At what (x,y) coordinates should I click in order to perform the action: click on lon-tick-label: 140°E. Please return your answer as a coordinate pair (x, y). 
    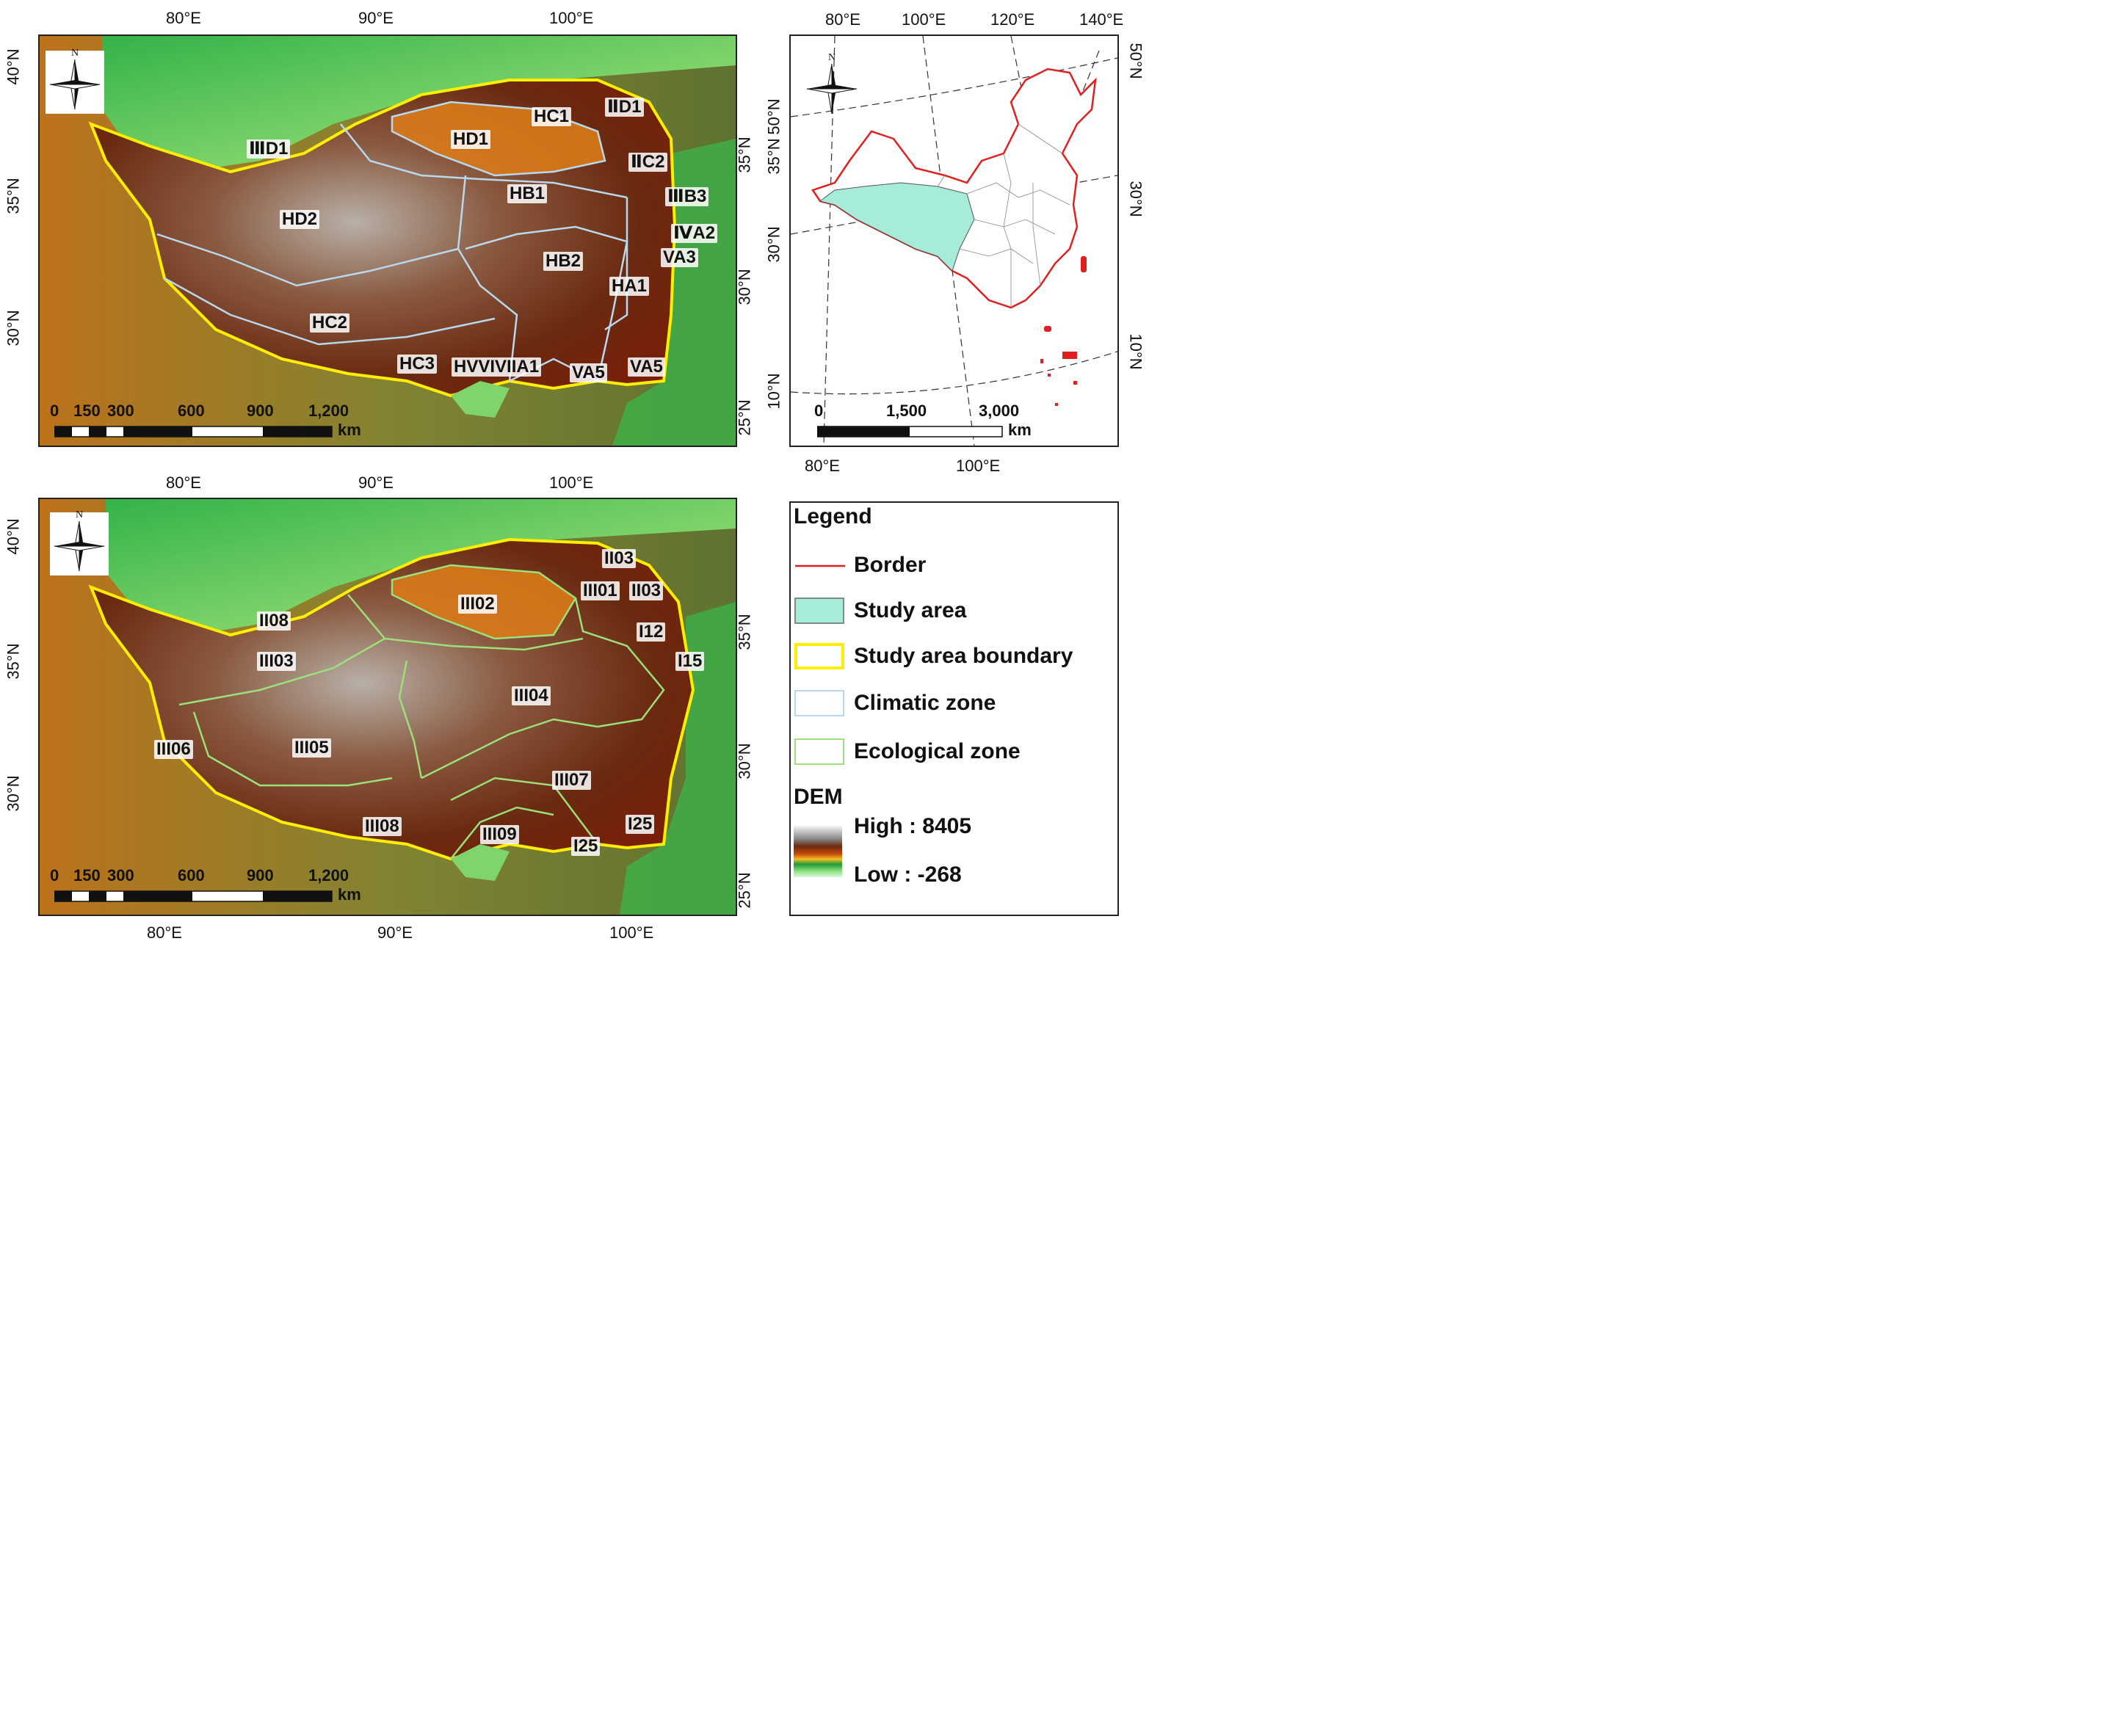
    Looking at the image, I should click on (1101, 19).